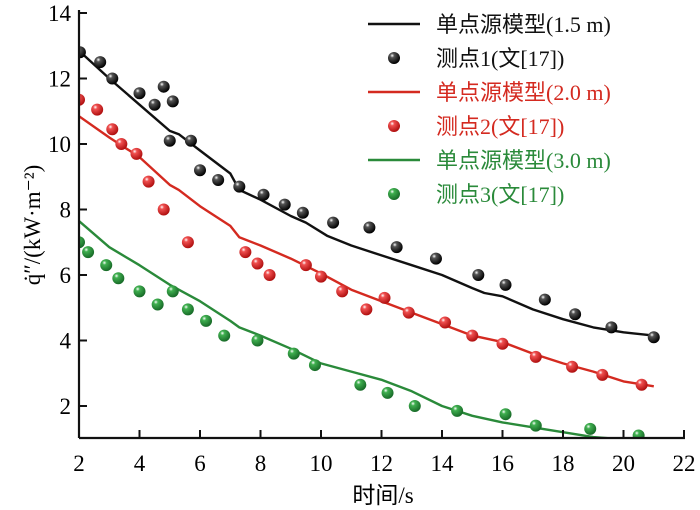 The image size is (700, 510). What do you see at coordinates (563, 463) in the screenshot?
I see `x-tick-label: 18` at bounding box center [563, 463].